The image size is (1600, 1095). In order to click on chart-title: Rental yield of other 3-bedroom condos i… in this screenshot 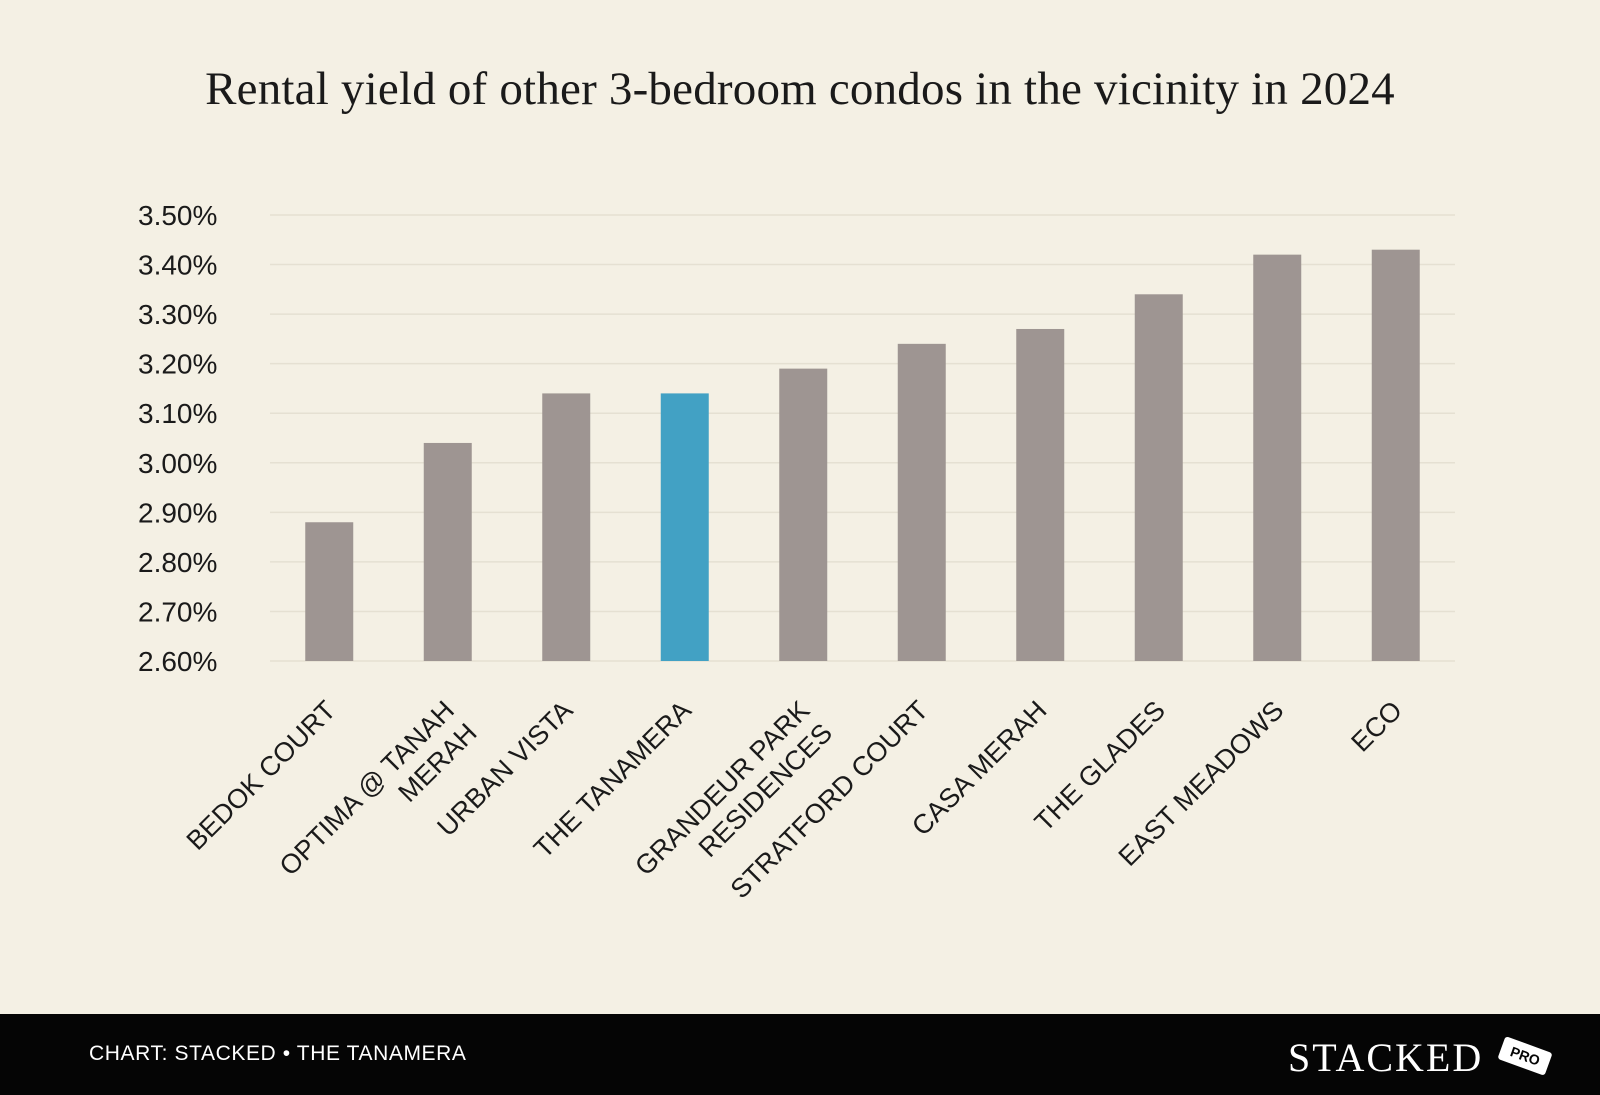, I will do `click(800, 89)`.